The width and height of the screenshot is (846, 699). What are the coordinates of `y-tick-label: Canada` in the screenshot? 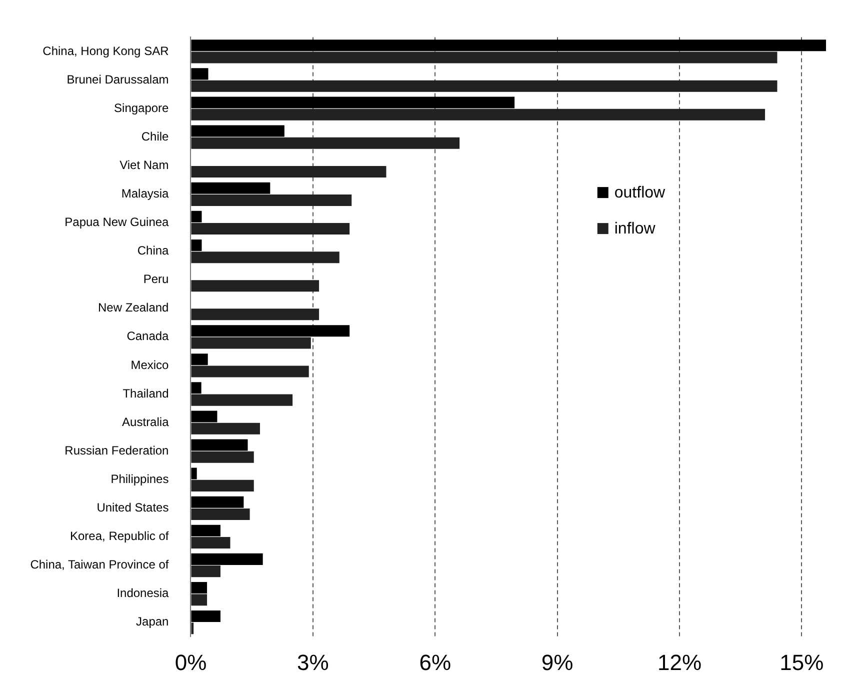 It's located at (148, 336).